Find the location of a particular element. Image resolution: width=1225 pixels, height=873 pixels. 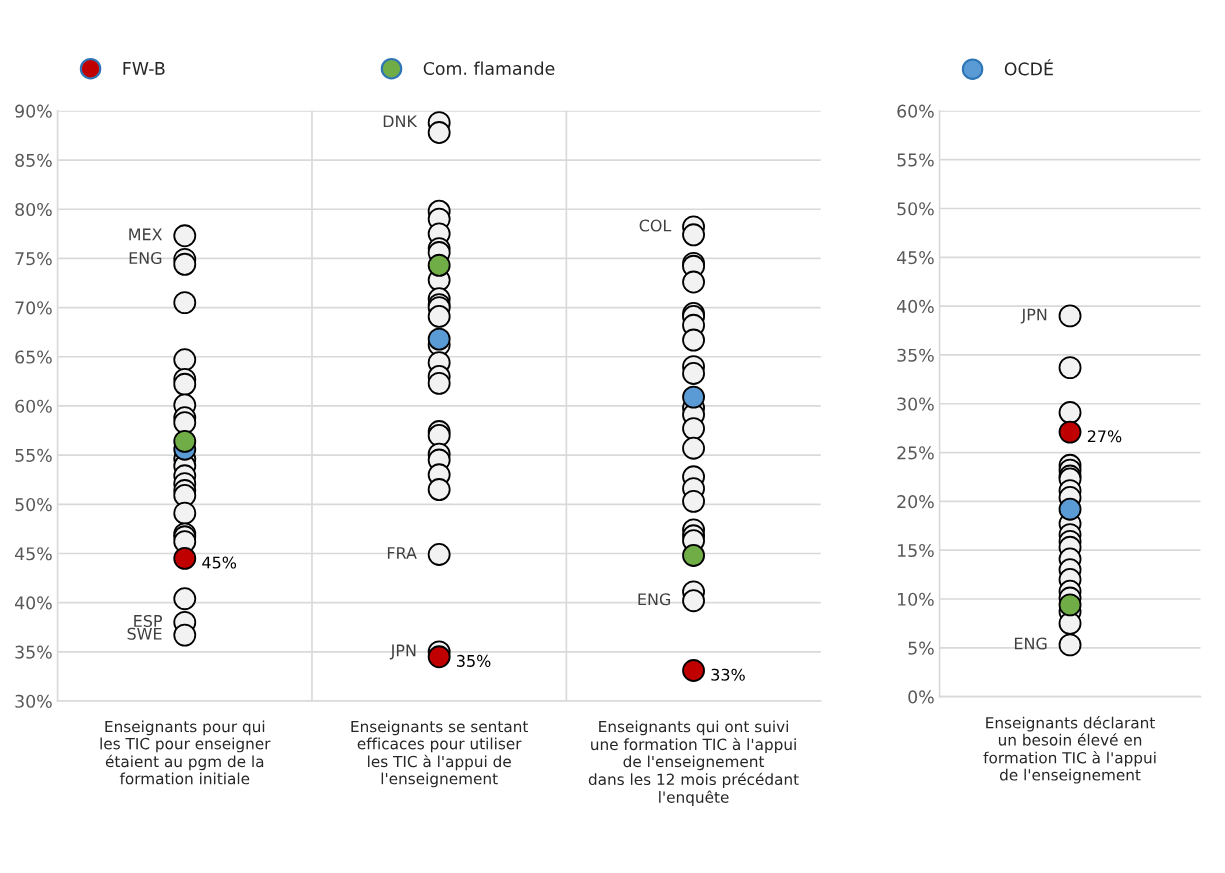

y-tick-label: 65% is located at coordinates (33, 357).